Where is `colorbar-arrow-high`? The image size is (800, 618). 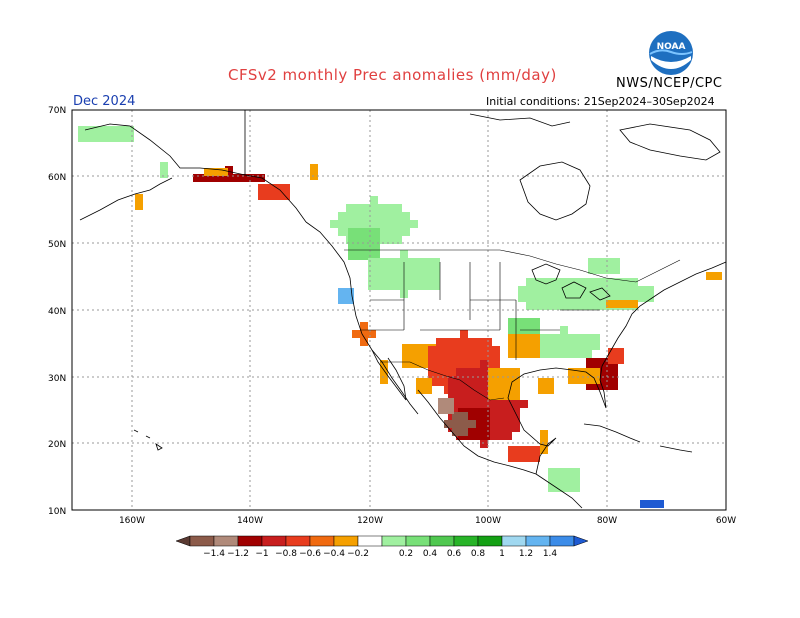
colorbar-arrow-high is located at coordinates (581, 541).